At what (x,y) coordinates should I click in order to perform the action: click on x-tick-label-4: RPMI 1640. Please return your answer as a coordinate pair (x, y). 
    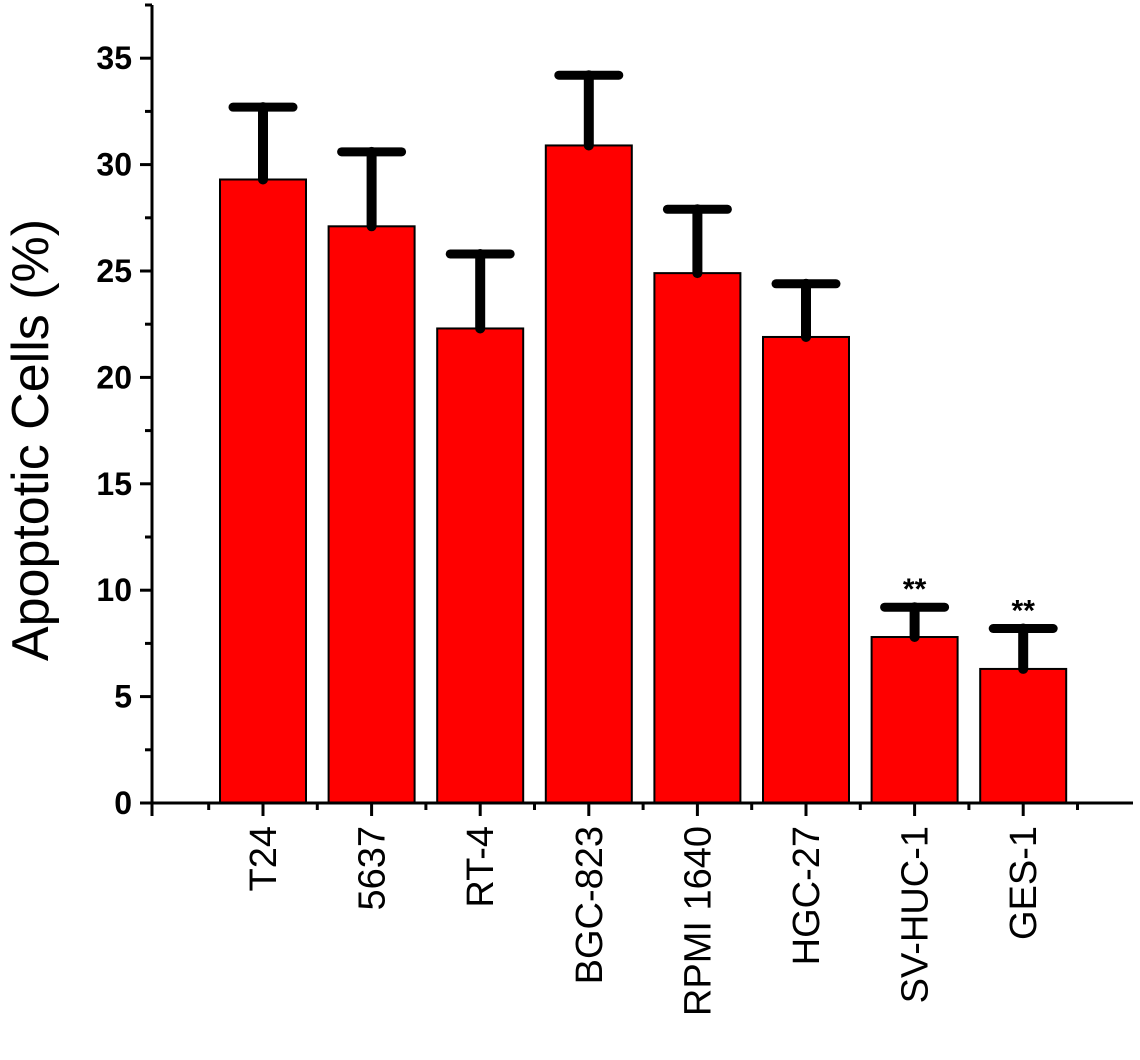
    Looking at the image, I should click on (698, 921).